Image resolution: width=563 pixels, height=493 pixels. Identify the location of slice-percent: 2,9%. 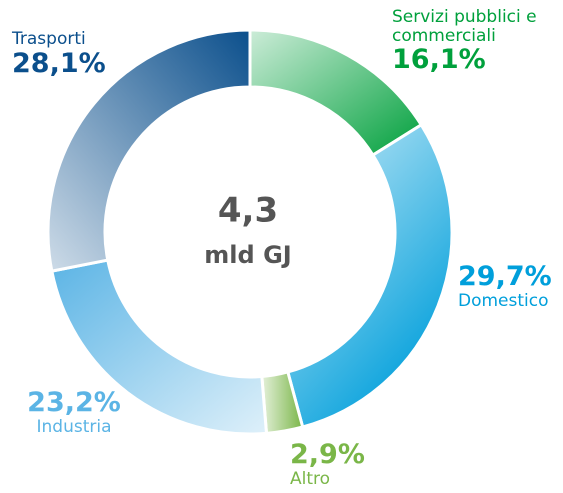
(327, 454).